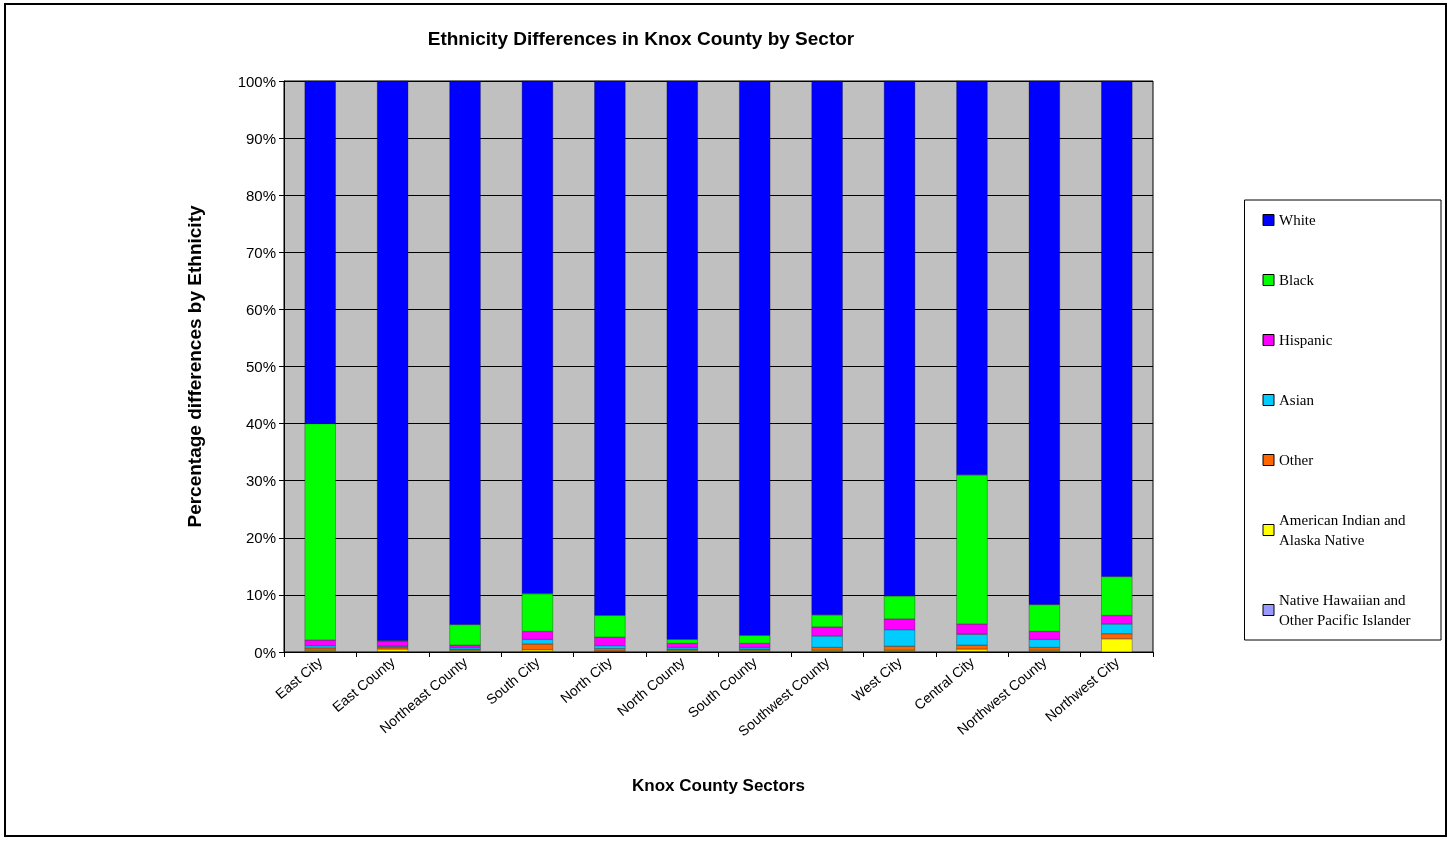  What do you see at coordinates (260, 538) in the screenshot?
I see `y-tick-label: 20%` at bounding box center [260, 538].